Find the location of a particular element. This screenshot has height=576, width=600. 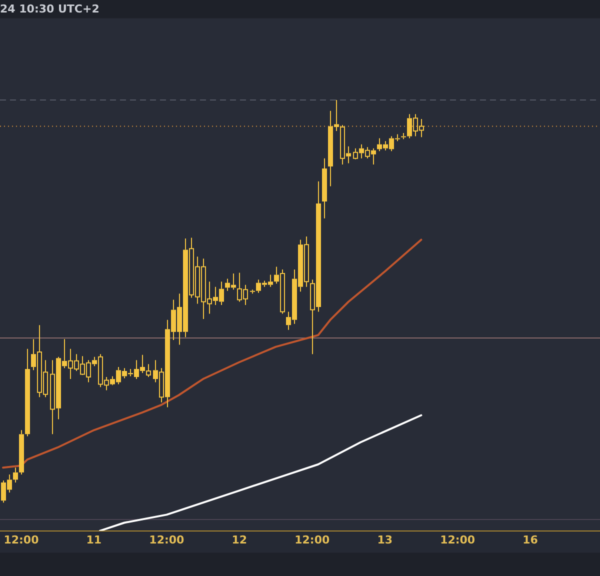

x-tick-label: 13 is located at coordinates (385, 539).